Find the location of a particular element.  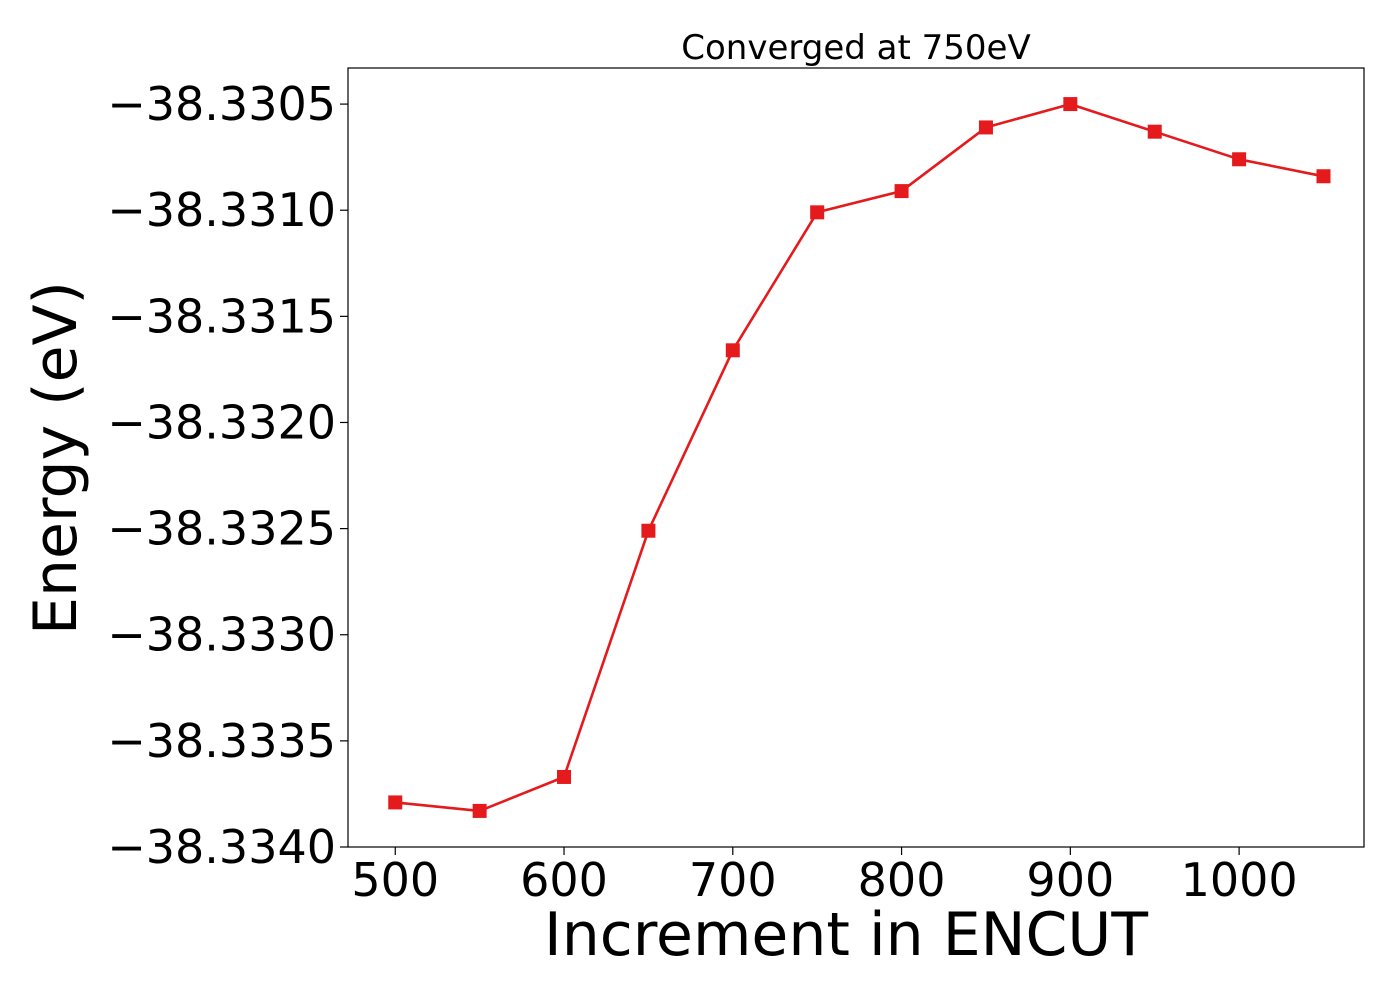

x-tick-label: 500 is located at coordinates (395, 880).